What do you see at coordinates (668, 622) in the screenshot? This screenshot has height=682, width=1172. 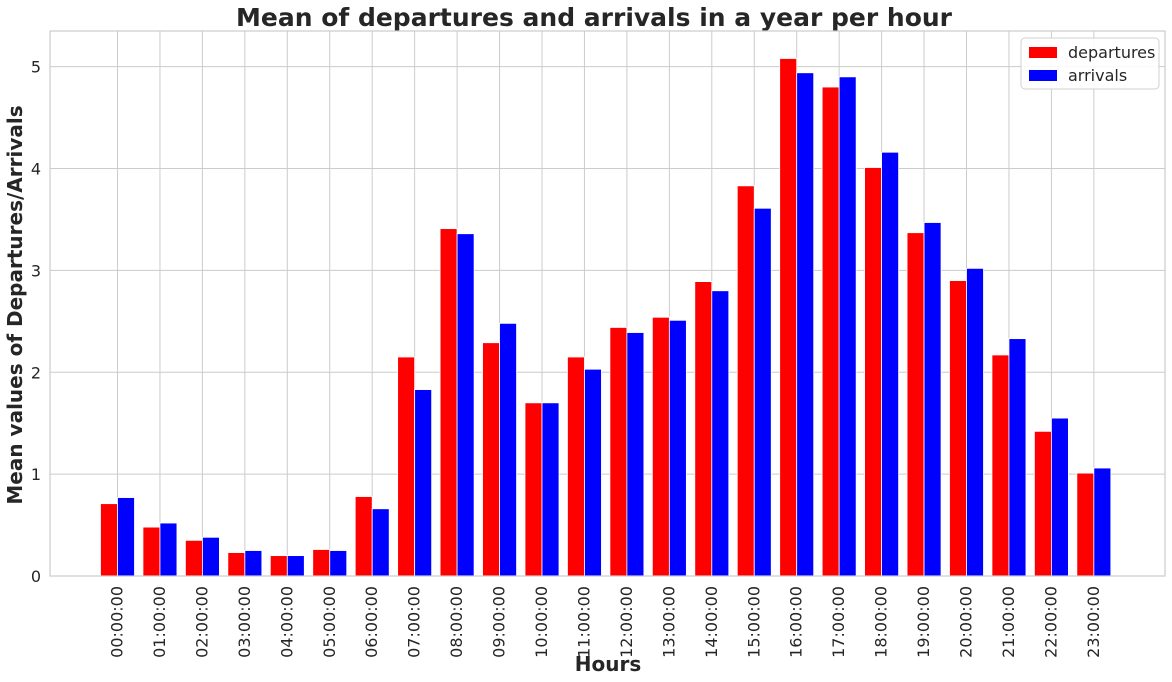 I see `x-tick-label: 13:00:00` at bounding box center [668, 622].